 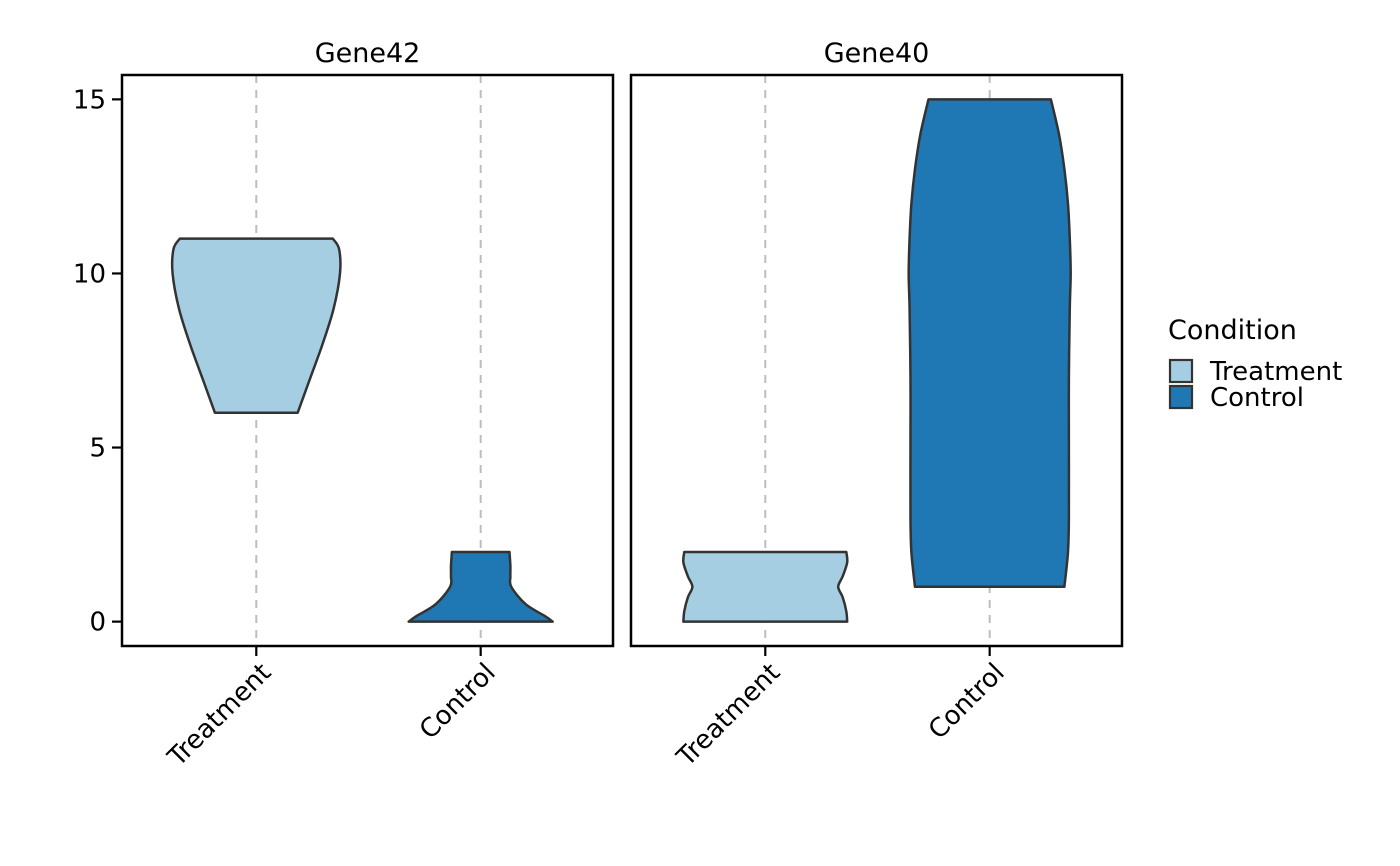 I want to click on y-axis: 0 5 10 15, so click(x=97, y=361).